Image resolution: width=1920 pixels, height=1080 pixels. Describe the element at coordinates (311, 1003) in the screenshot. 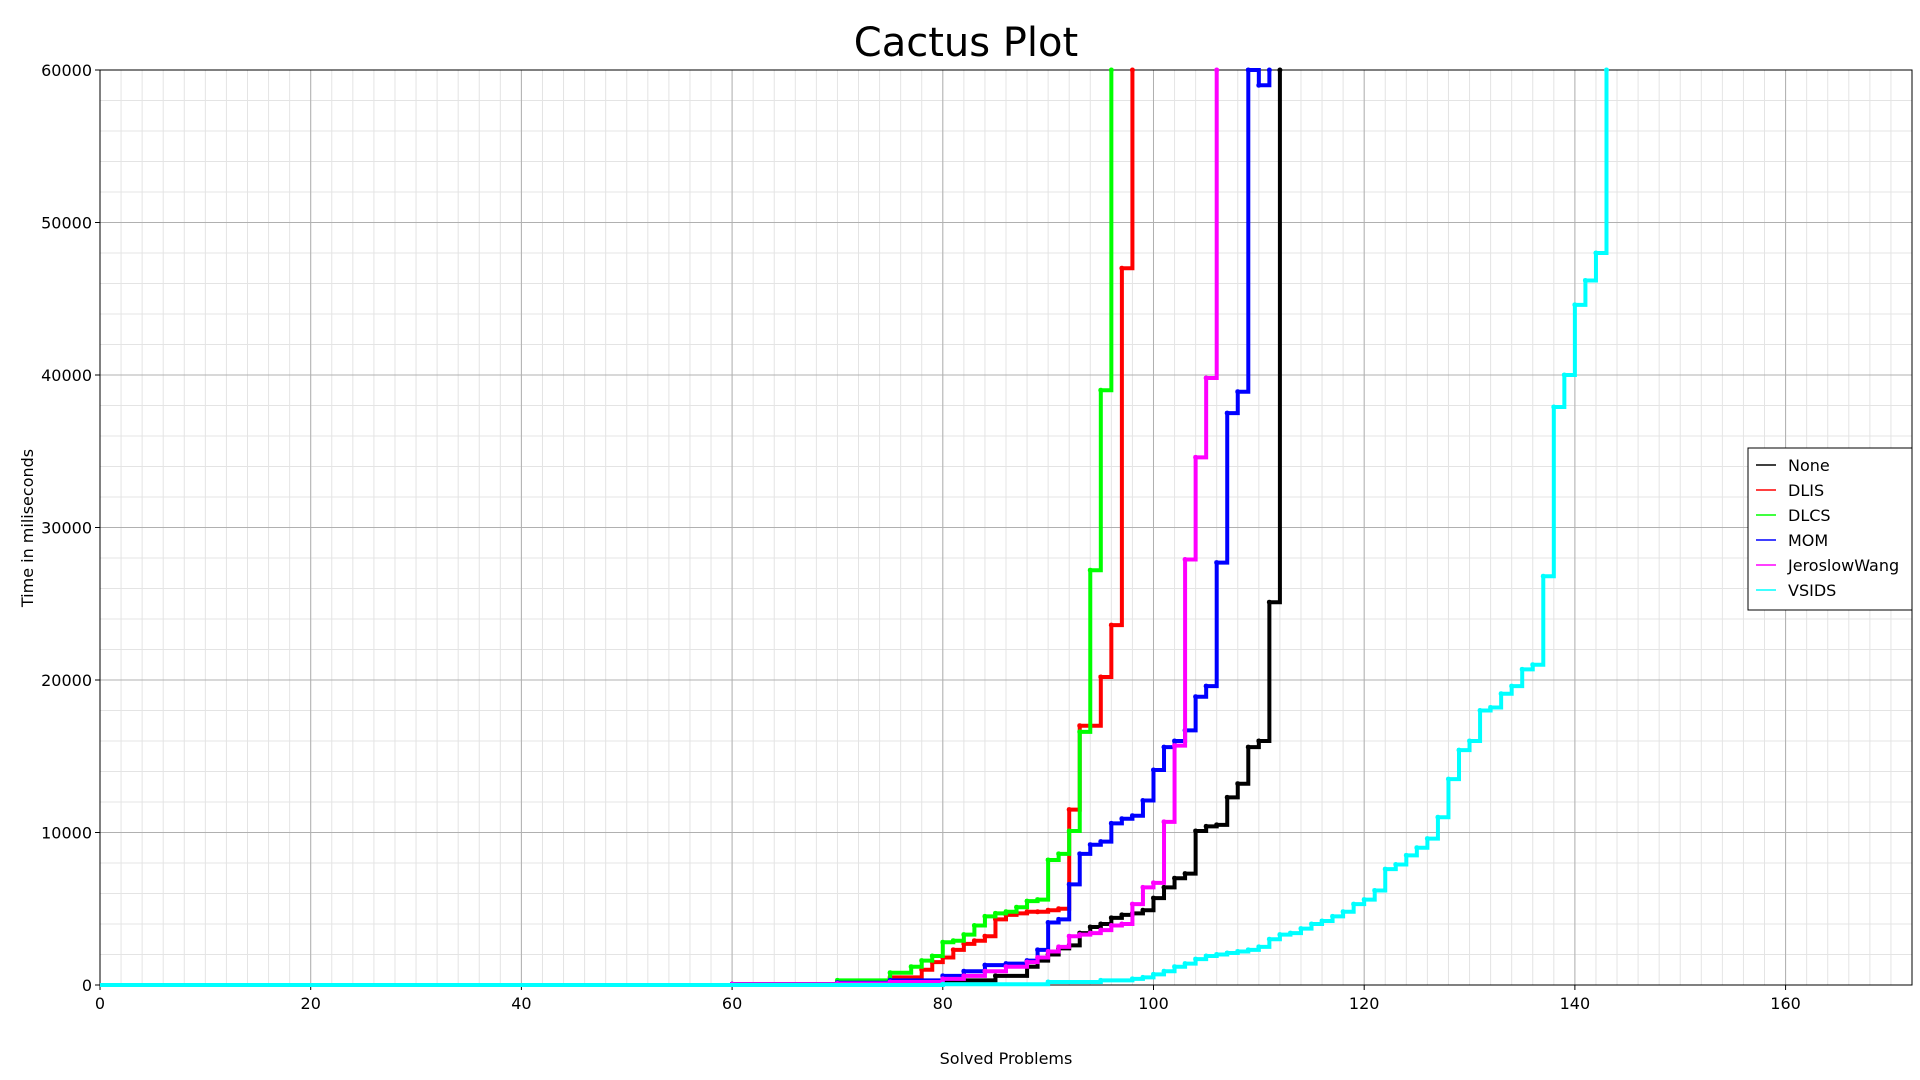

I see `x-tick-label: 20` at that location.